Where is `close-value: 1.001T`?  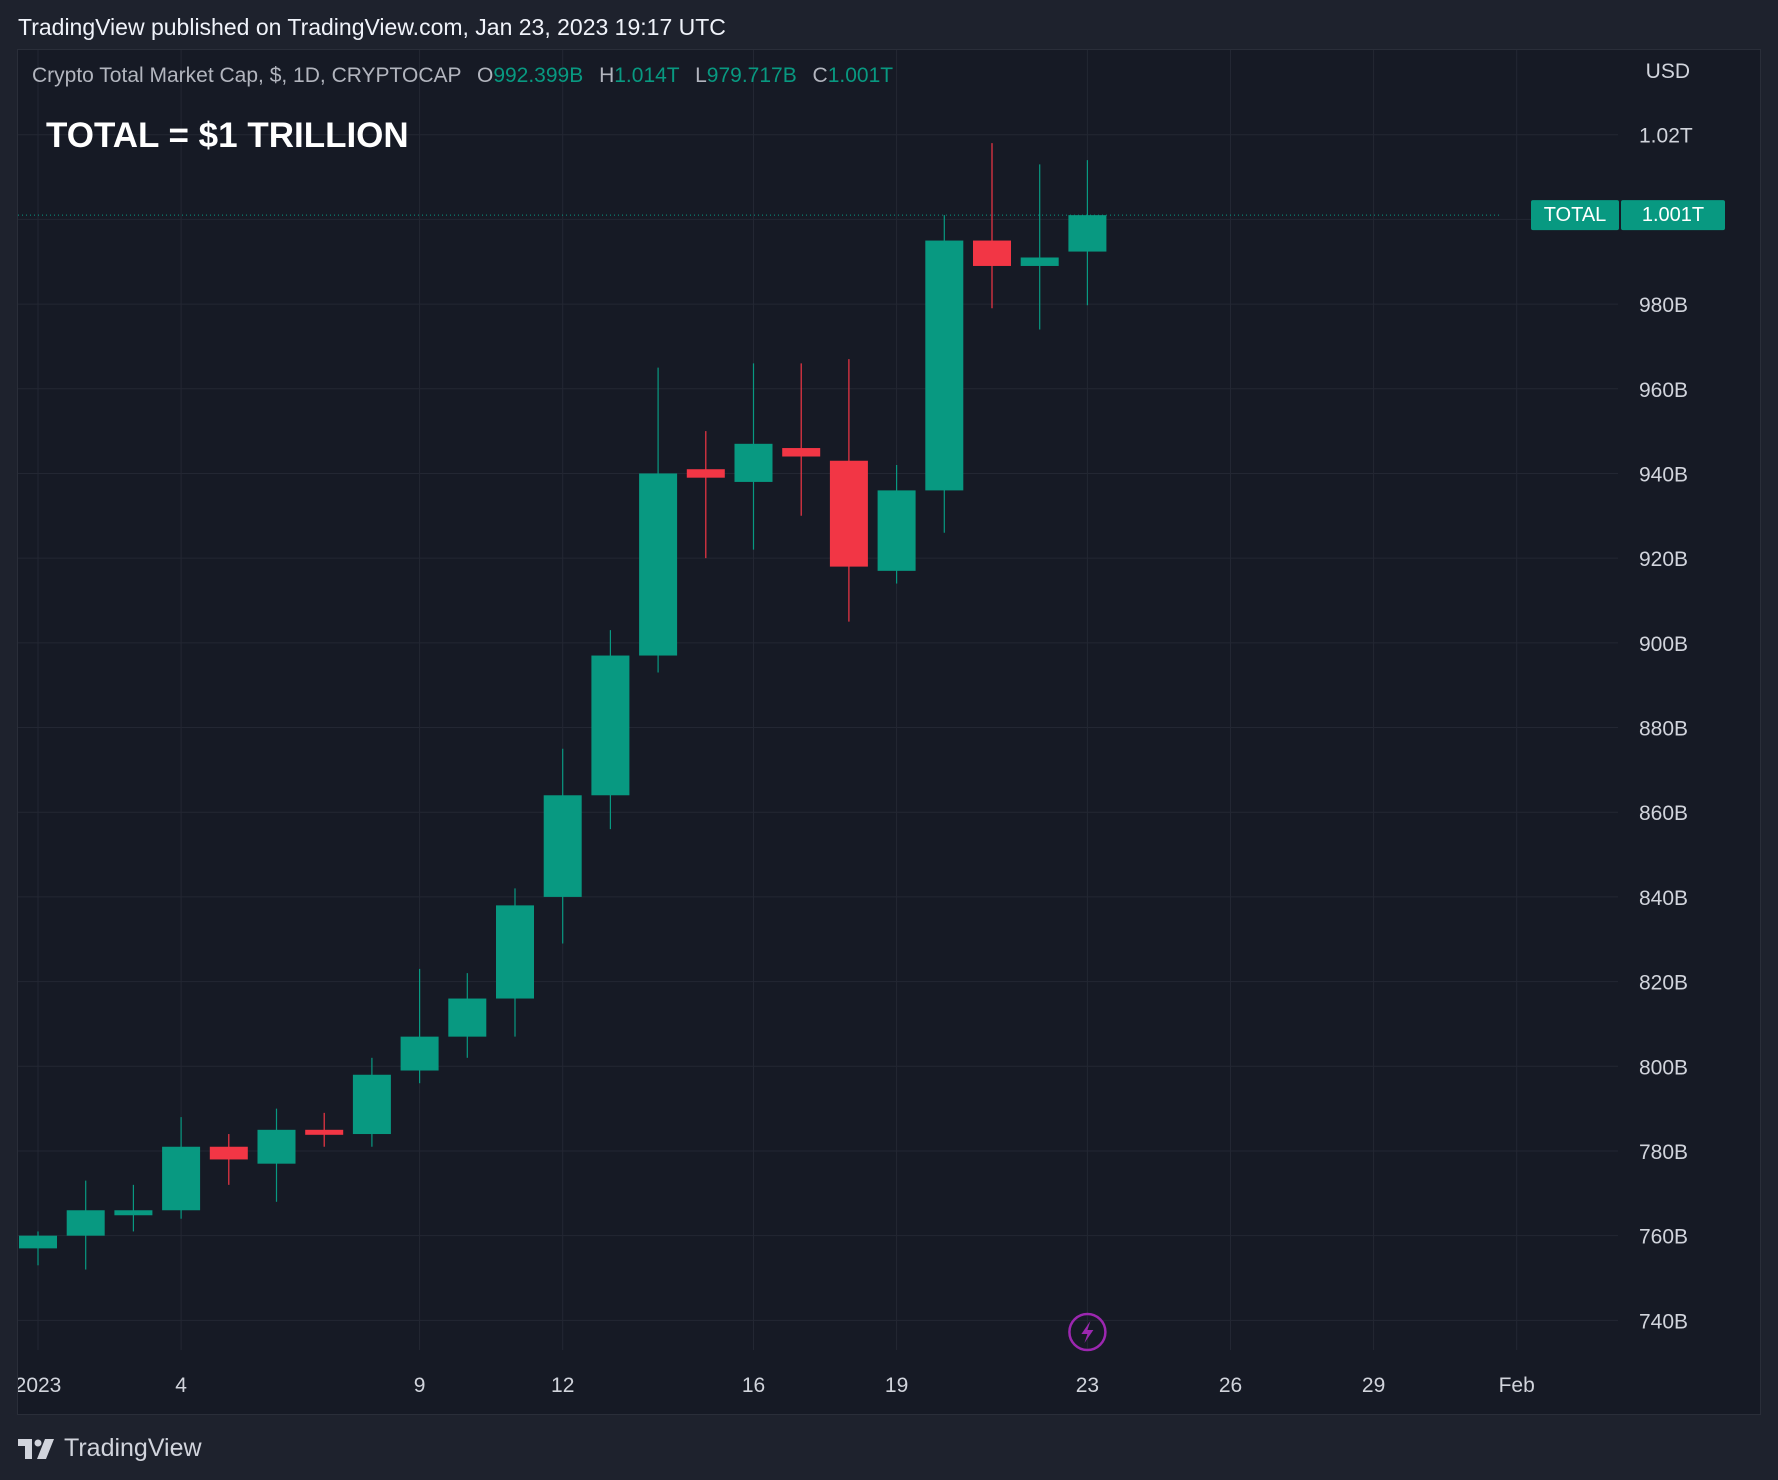
close-value: 1.001T is located at coordinates (860, 75).